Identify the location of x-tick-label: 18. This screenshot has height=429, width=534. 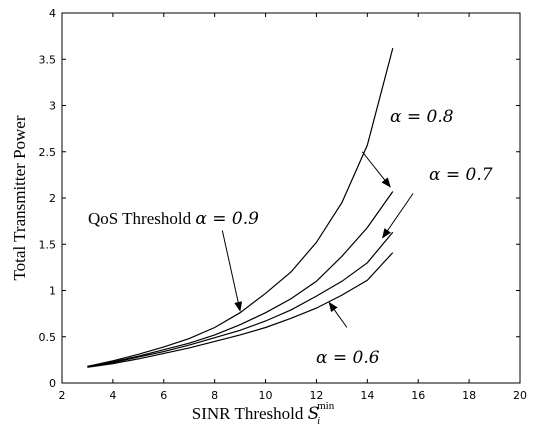
(469, 395).